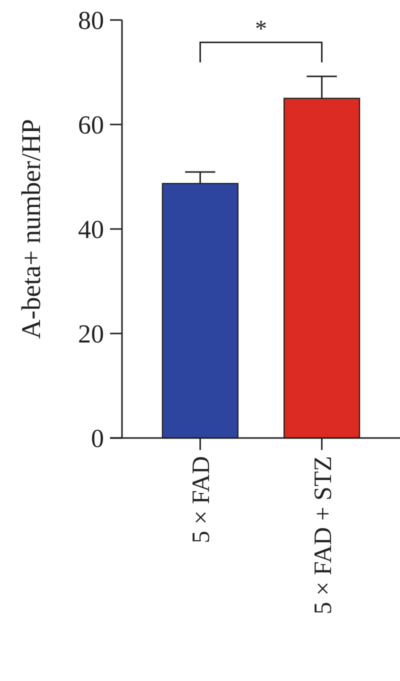  Describe the element at coordinates (323, 535) in the screenshot. I see `x-tick-label: 5 × FAD + STZ` at that location.